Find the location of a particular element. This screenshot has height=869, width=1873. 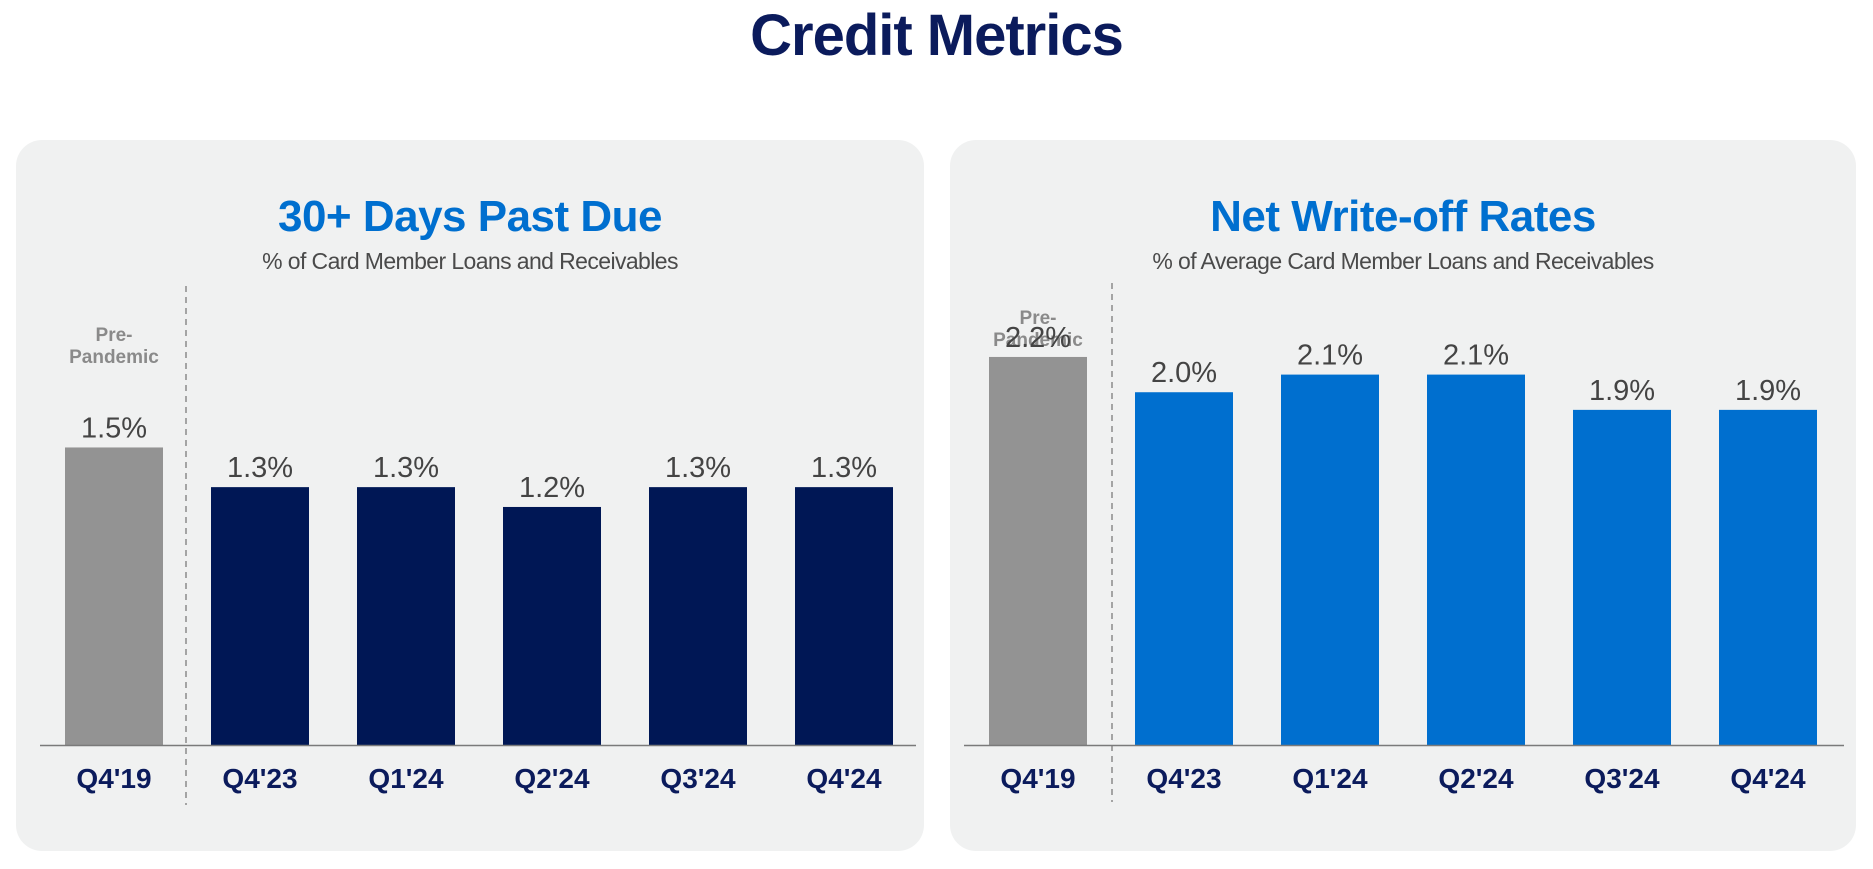

data-label: 2.0% is located at coordinates (1184, 373).